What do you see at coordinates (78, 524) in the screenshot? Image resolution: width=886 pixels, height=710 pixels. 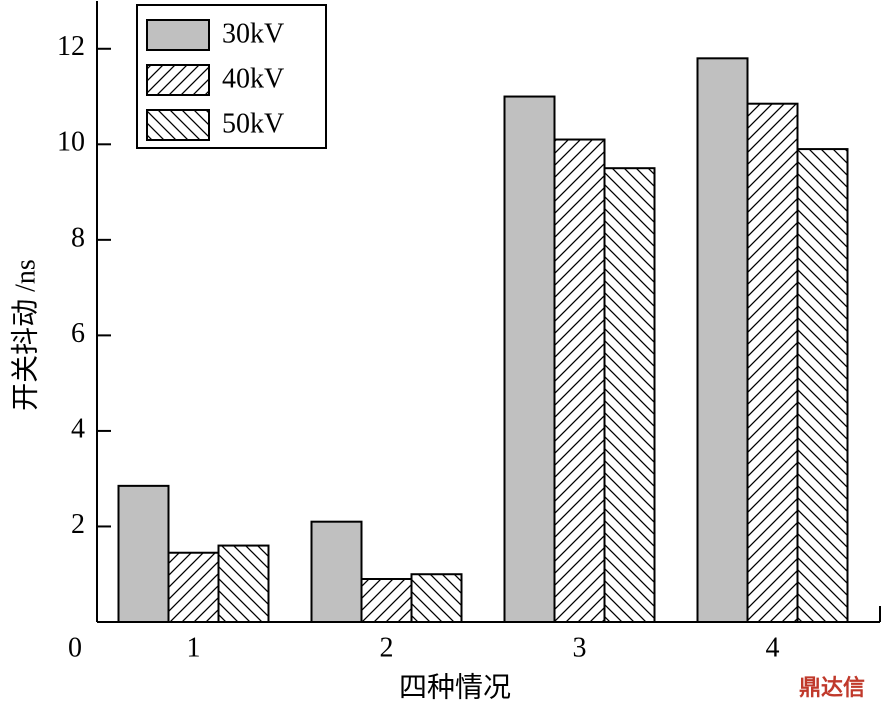 I see `y-tick-label: 2` at bounding box center [78, 524].